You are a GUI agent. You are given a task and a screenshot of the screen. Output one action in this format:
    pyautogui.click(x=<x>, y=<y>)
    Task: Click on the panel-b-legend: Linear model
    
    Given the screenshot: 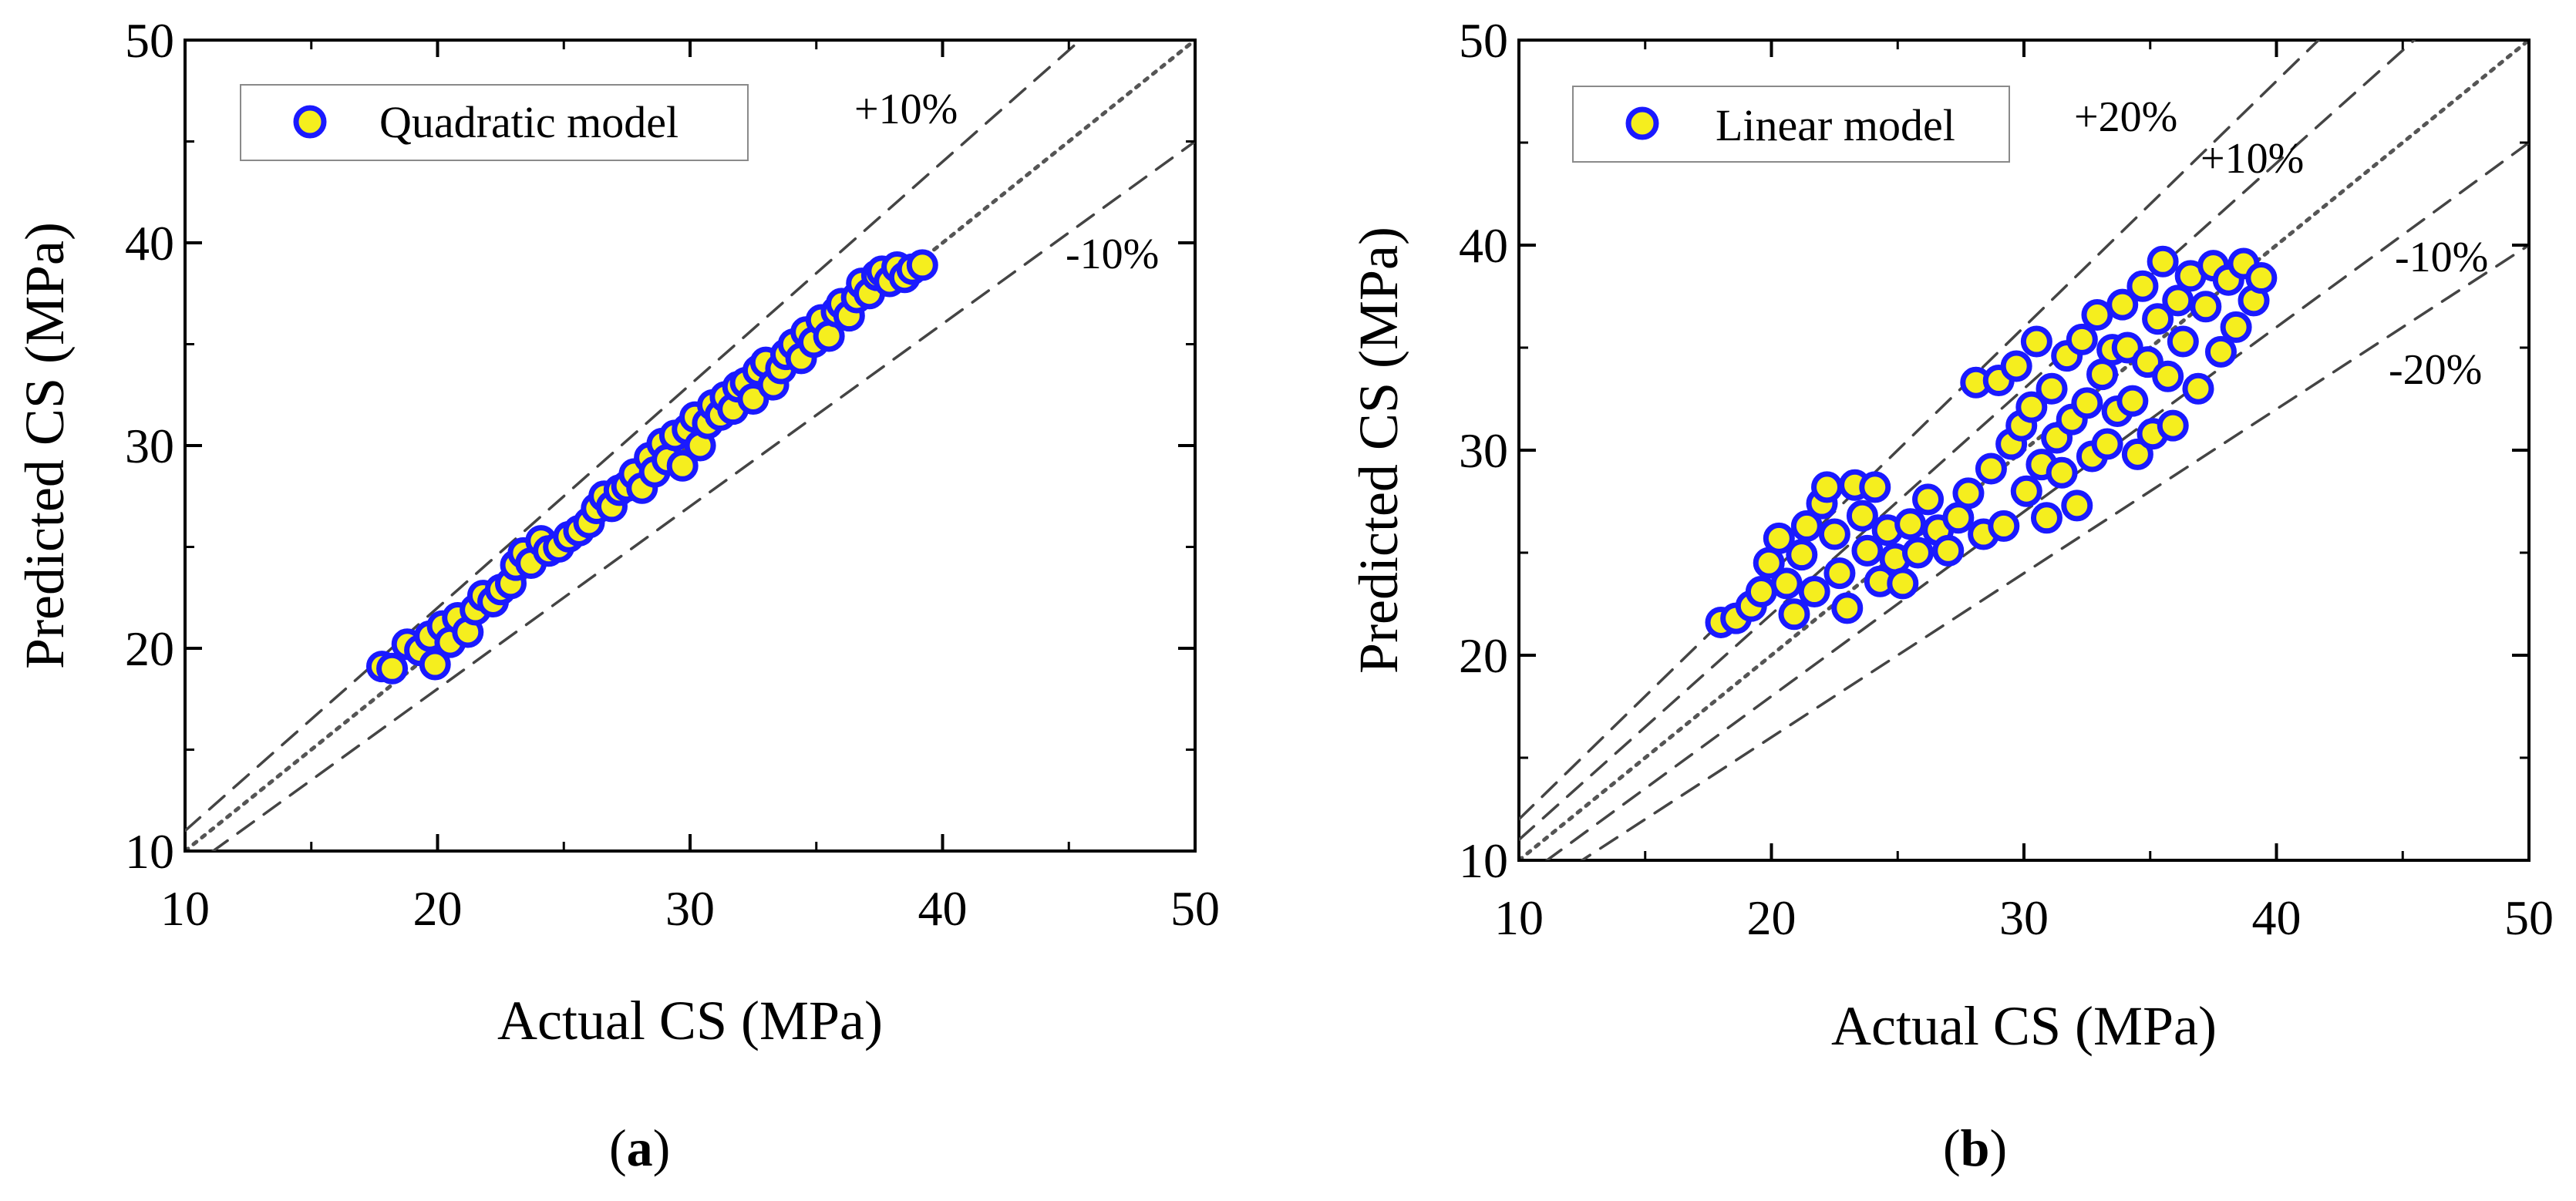 What is the action you would take?
    pyautogui.click(x=1791, y=124)
    